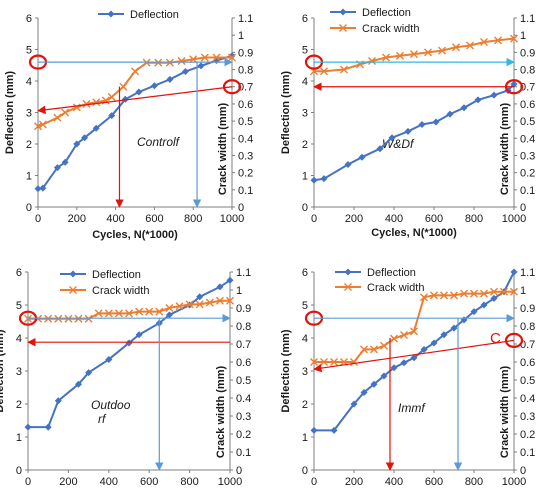  I want to click on legend-label: Deflection, so click(391, 273).